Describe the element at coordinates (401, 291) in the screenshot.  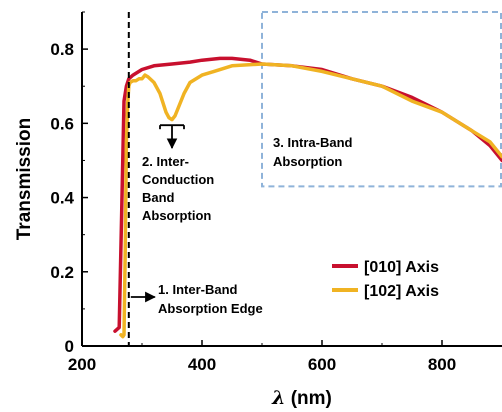
I see `legend-label-1: [102] Axis` at that location.